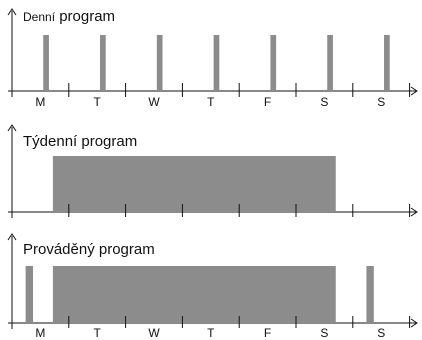 This screenshot has width=422, height=340. What do you see at coordinates (267, 102) in the screenshot?
I see `daily-day-label: F` at bounding box center [267, 102].